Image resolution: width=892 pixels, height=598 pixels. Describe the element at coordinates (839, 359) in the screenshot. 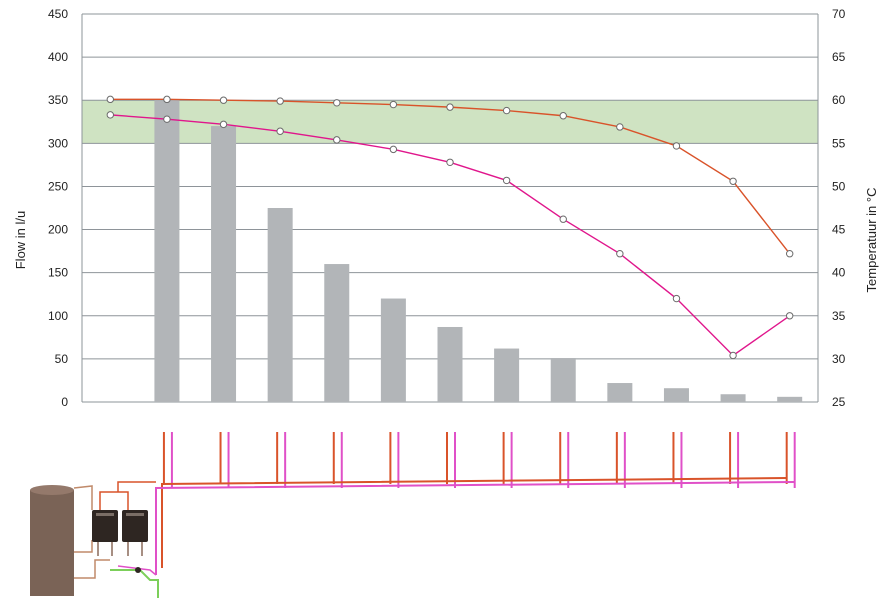

I see `y2-tick-label: 30` at that location.